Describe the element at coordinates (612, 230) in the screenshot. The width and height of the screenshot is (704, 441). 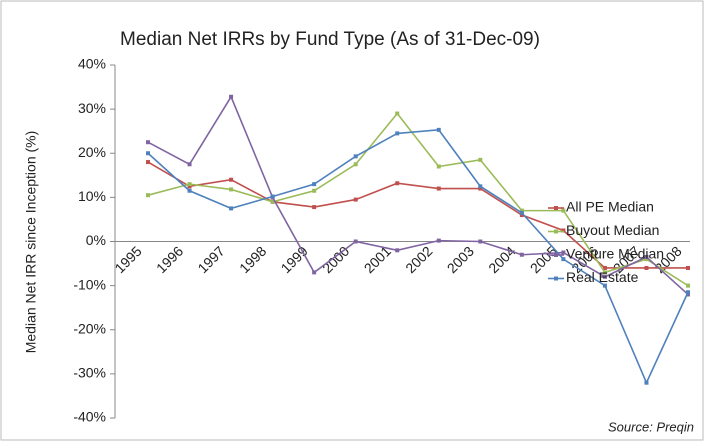
I see `legend-label: Buyout Median` at that location.